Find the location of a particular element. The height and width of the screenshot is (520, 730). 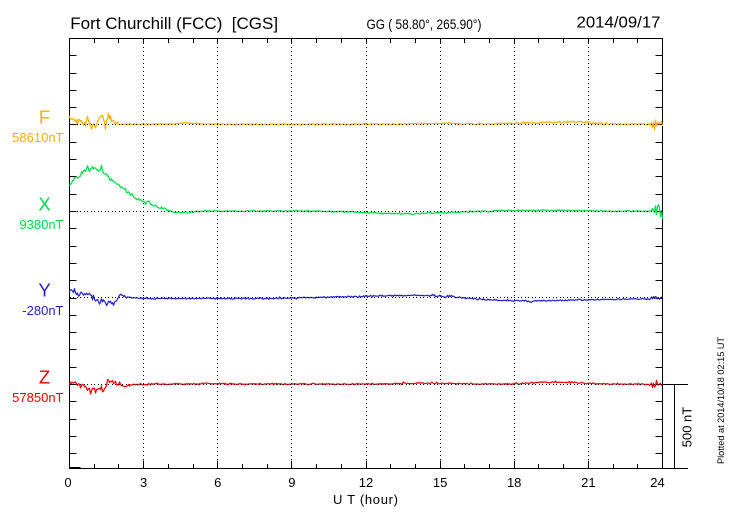

svg-text: 58610nT is located at coordinates (37, 137).